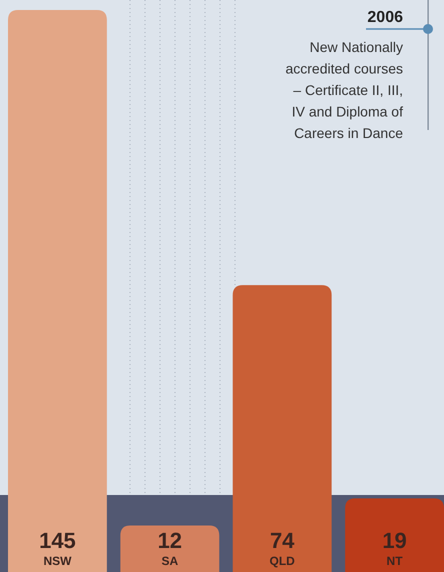 The height and width of the screenshot is (572, 444). Describe the element at coordinates (57, 561) in the screenshot. I see `x-tick-label: NSW` at that location.